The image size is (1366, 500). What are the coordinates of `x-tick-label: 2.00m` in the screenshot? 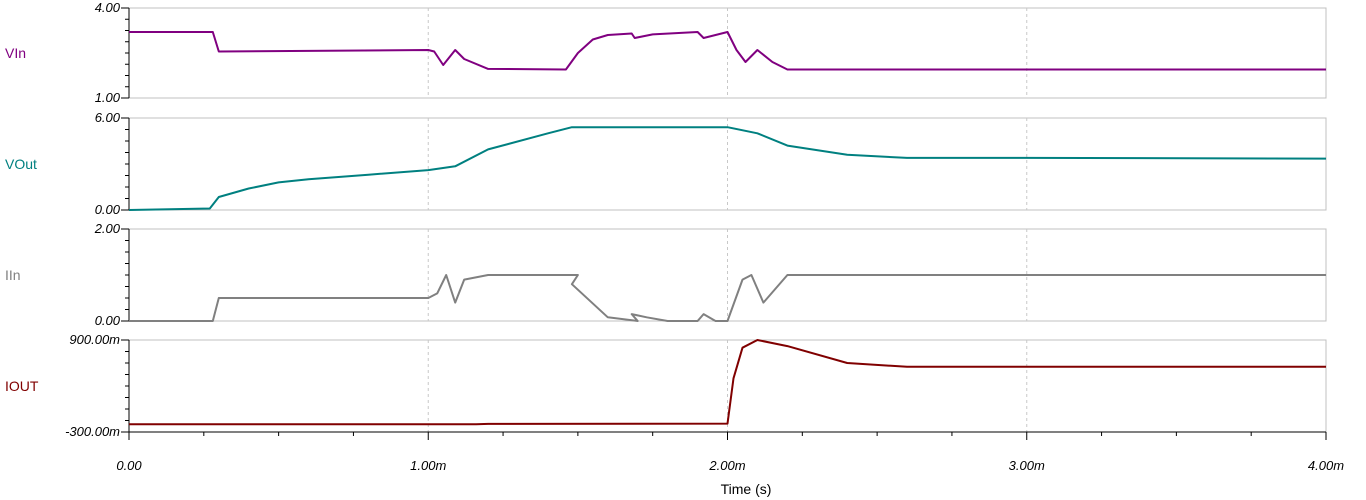 It's located at (726, 465).